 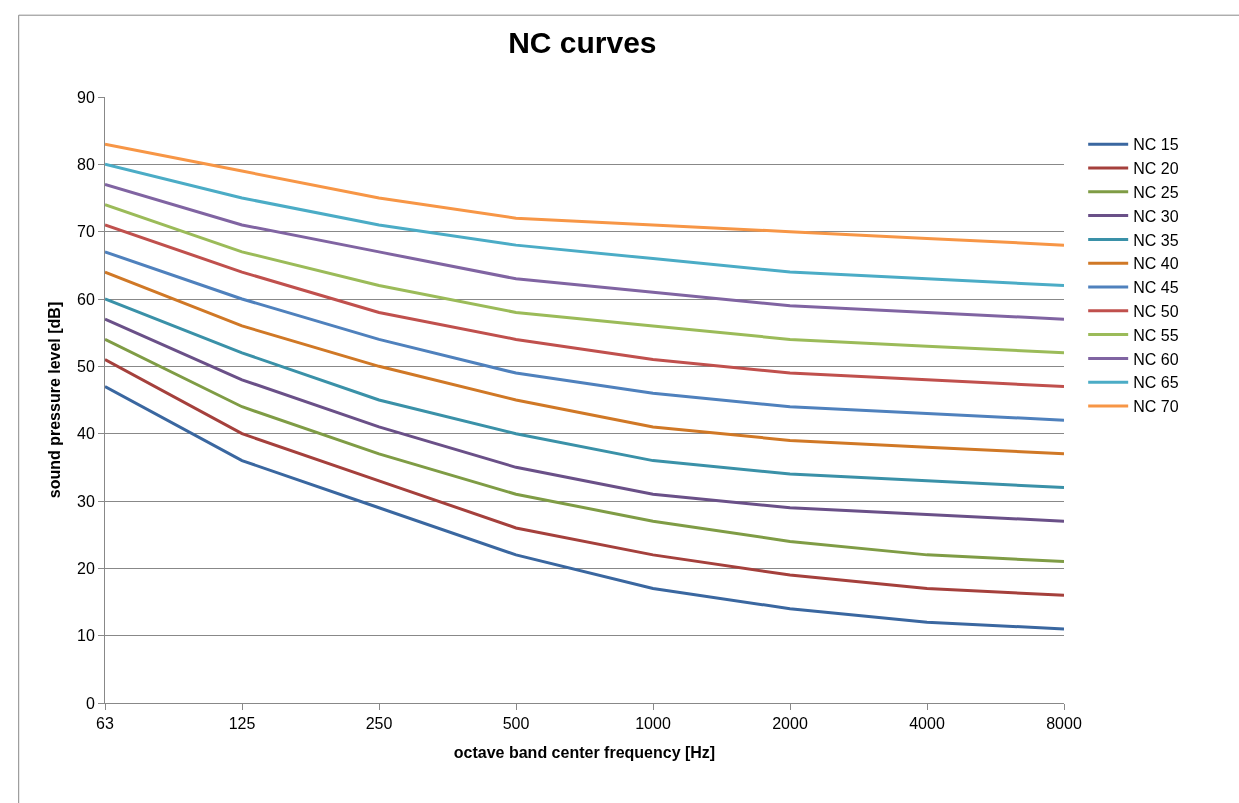 I want to click on y-axis-title: sound pressure level [dB], so click(x=54, y=400).